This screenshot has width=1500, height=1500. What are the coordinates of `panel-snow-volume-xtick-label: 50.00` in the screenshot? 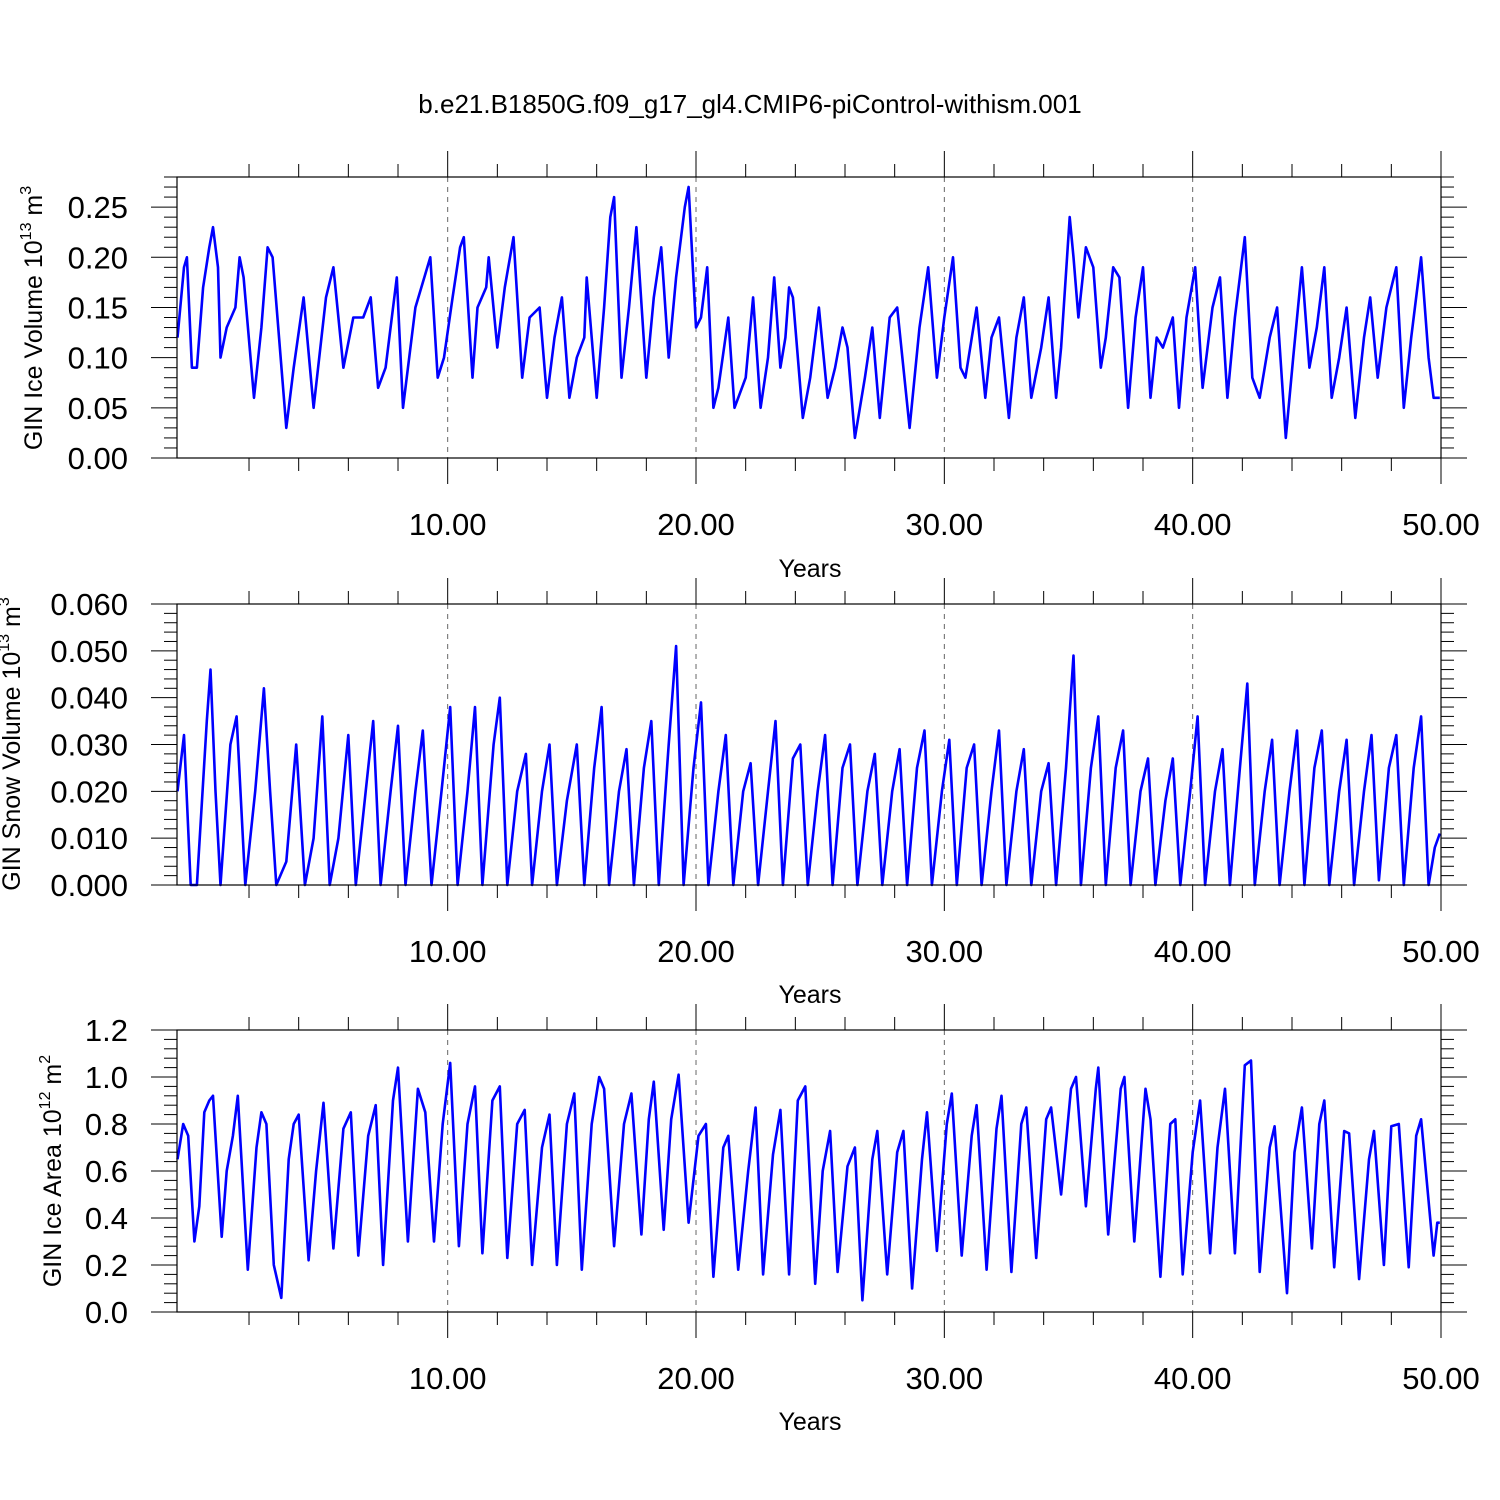 It's located at (1441, 951).